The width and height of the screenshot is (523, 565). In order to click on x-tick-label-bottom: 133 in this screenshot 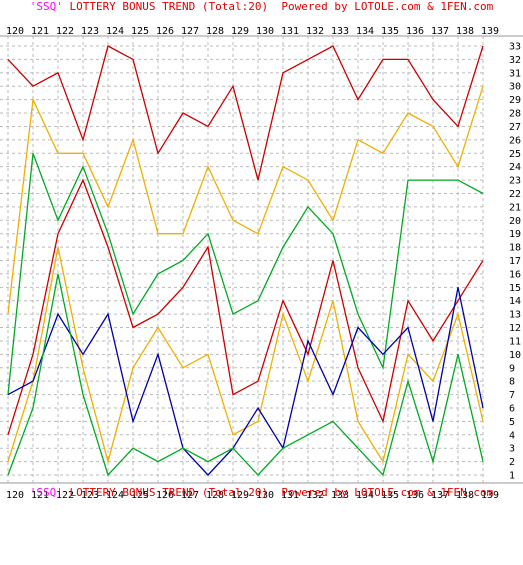, I will do `click(340, 495)`.